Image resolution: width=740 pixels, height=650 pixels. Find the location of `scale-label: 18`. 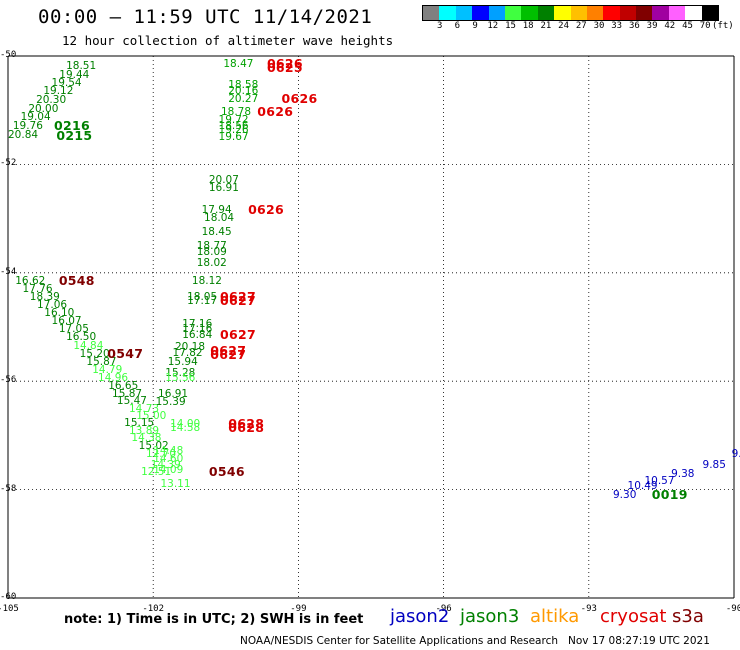

scale-label: 18 is located at coordinates (528, 26).